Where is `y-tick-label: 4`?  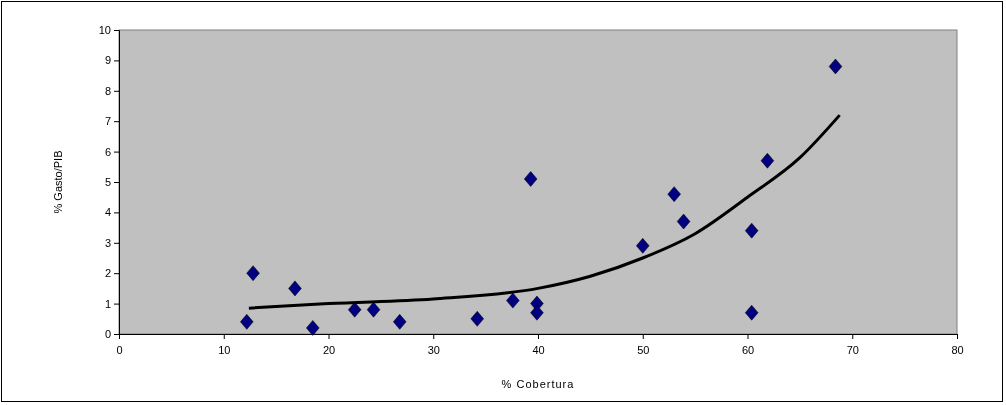
y-tick-label: 4 is located at coordinates (107, 212).